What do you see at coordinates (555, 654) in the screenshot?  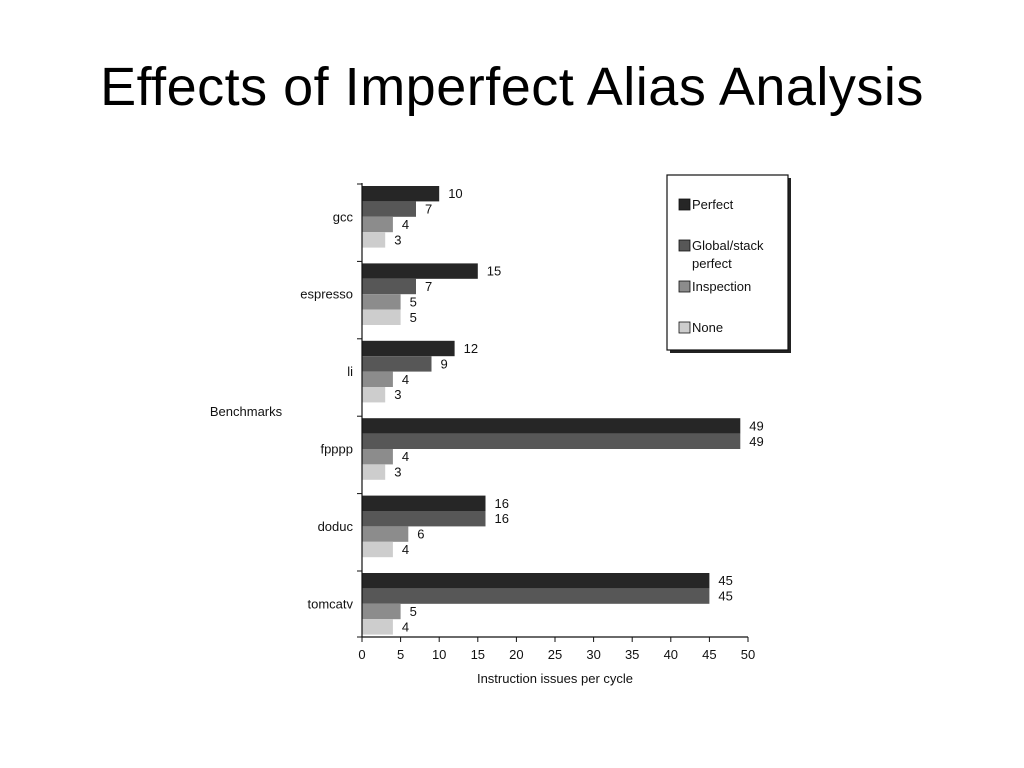 I see `x-tick-label: 25` at bounding box center [555, 654].